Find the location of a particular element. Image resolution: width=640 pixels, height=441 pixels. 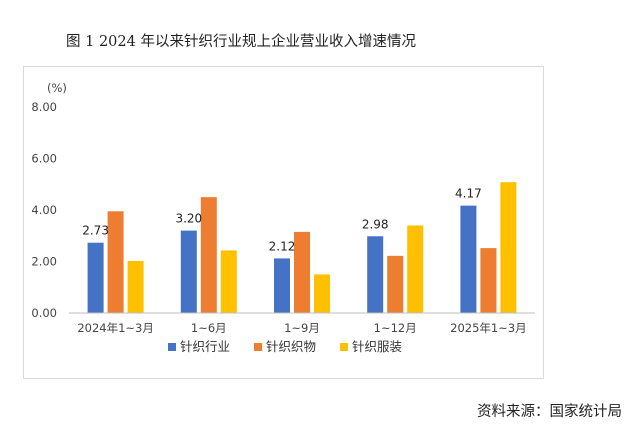

y-tick-label: 8.00 is located at coordinates (44, 107).